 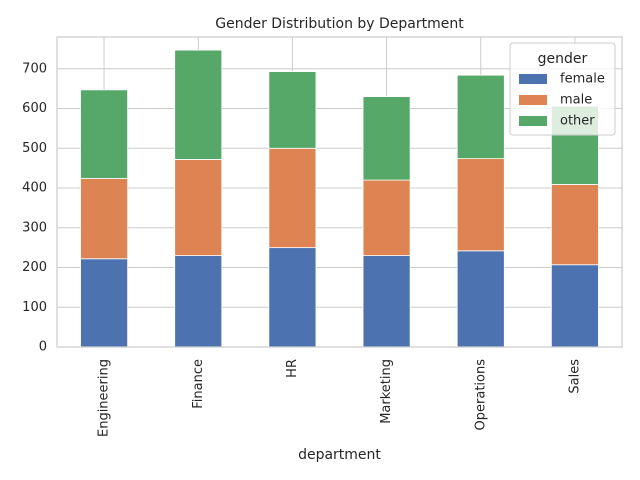 I want to click on y-tick-label: 400, so click(x=34, y=188).